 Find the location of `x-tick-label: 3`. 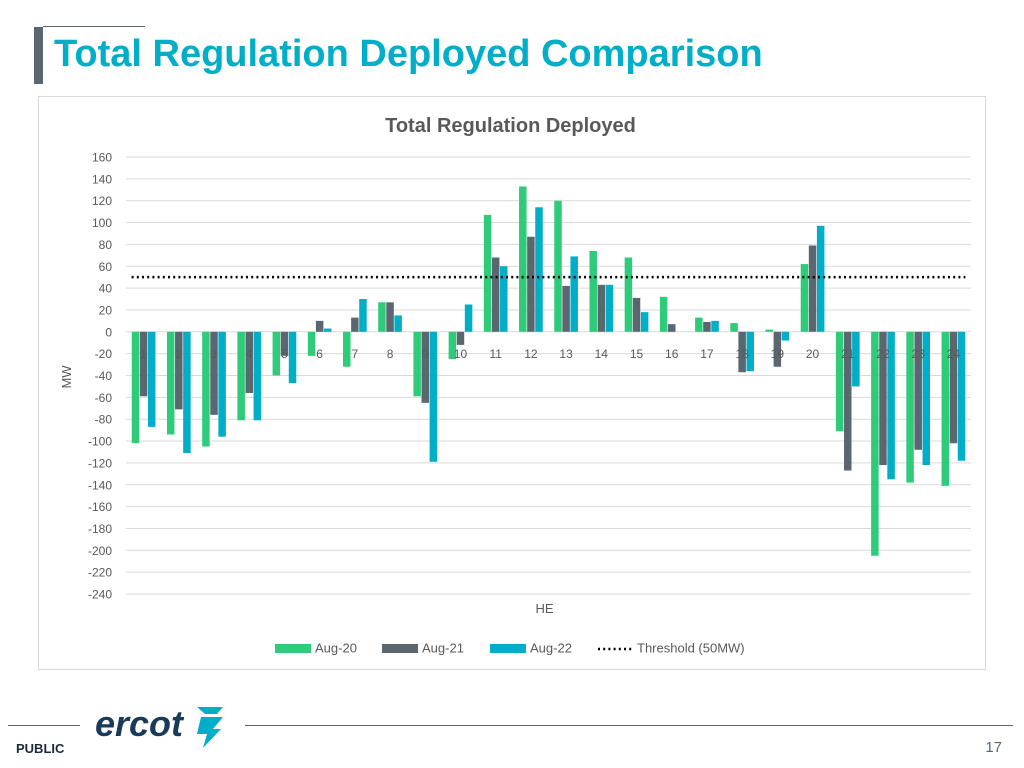

x-tick-label: 3 is located at coordinates (214, 354).